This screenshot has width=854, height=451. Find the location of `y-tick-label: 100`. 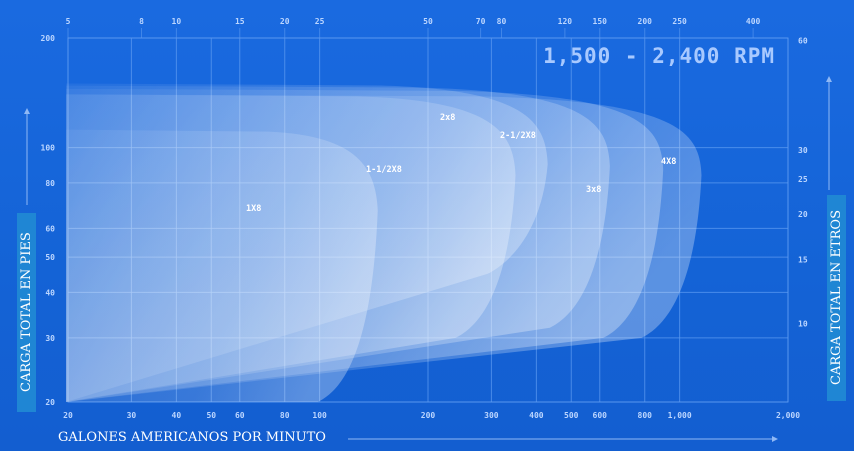

y-tick-label: 100 is located at coordinates (48, 148).